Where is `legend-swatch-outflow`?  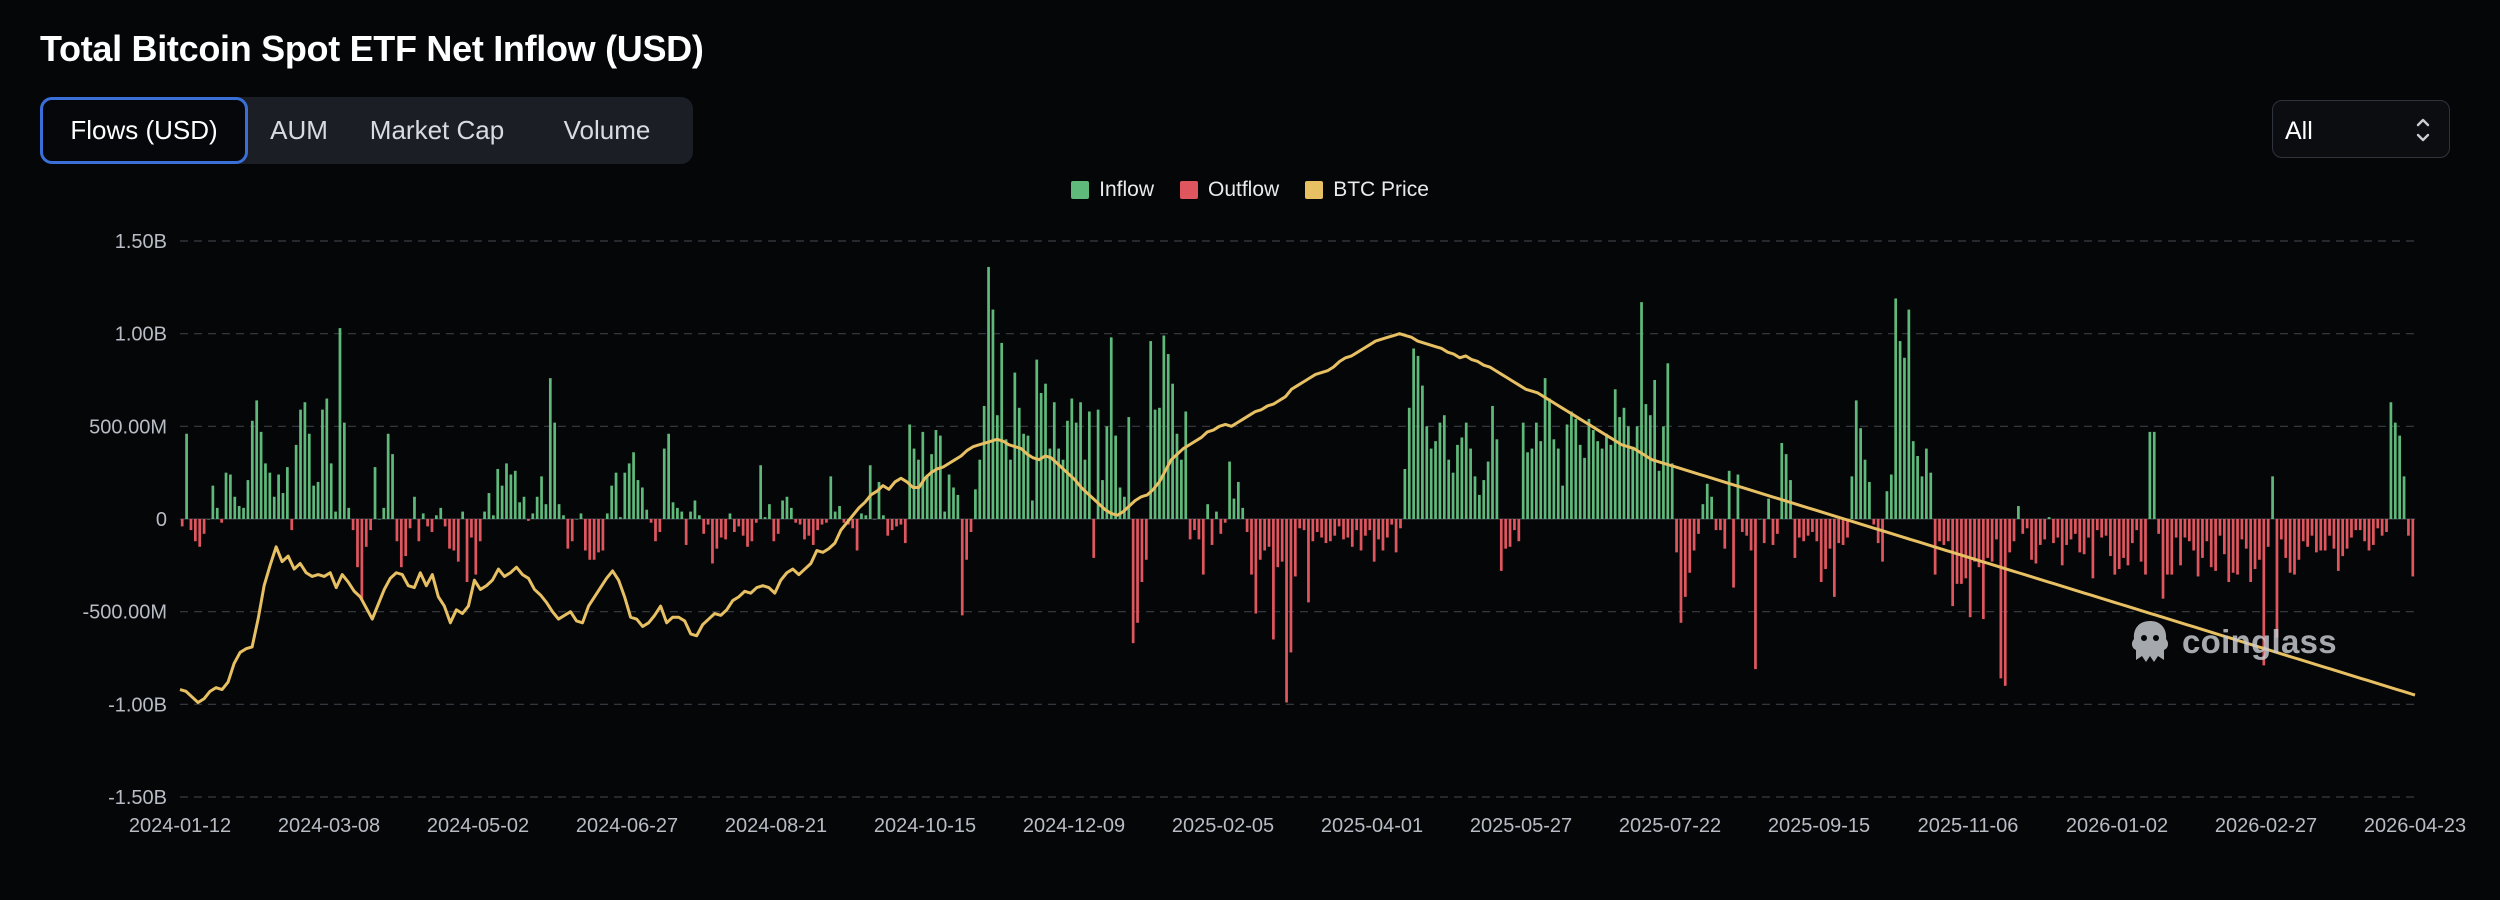
legend-swatch-outflow is located at coordinates (1188, 190).